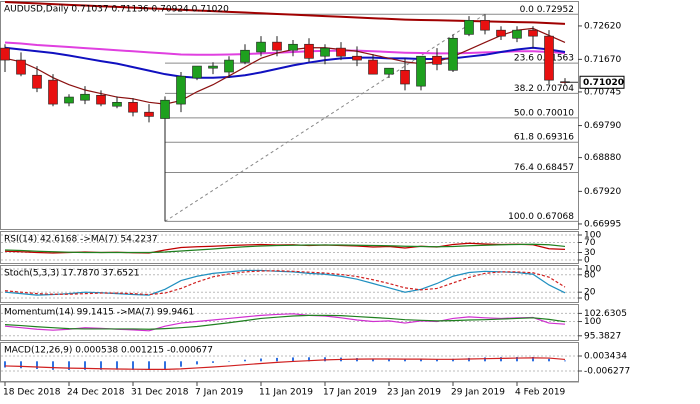 This screenshot has width=700, height=404. I want to click on y-tick-label: 0.003434, so click(605, 356).